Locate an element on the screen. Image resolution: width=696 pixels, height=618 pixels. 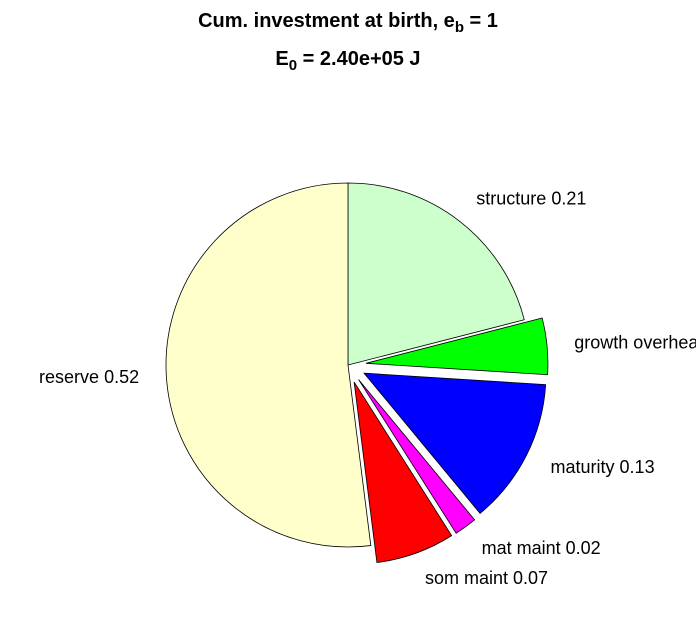
chart-subtitle: E0 = 2.40e+05 J is located at coordinates (347, 61).